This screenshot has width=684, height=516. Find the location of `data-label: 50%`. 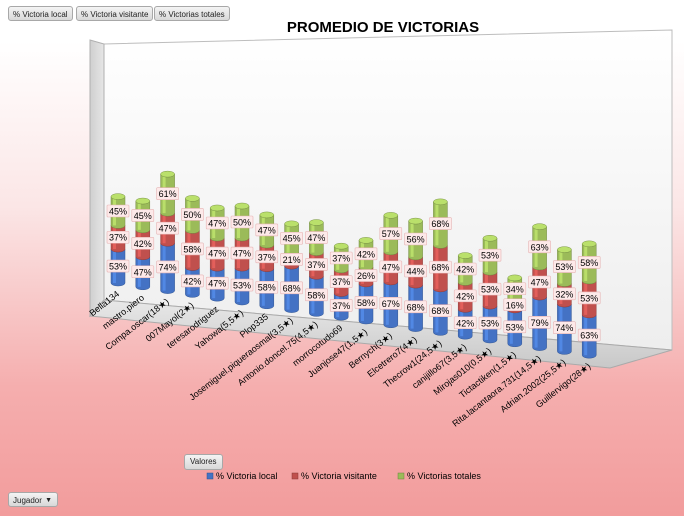

data-label: 50% is located at coordinates (192, 215).